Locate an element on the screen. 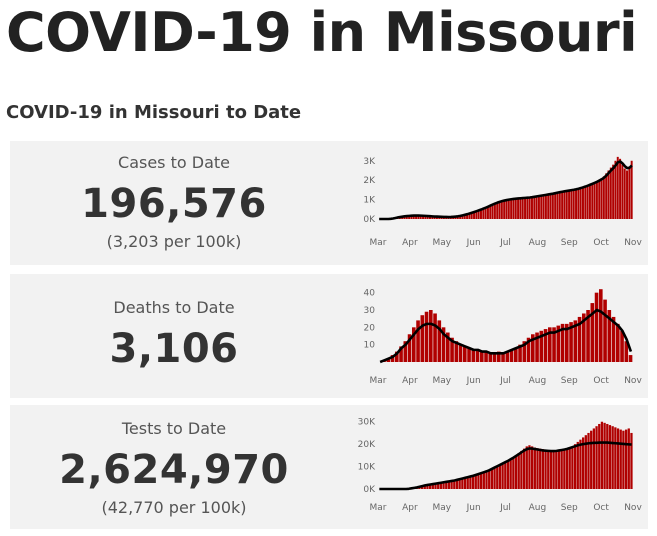 The height and width of the screenshot is (536, 657). tests-per-100k: (42,770 per 100k) is located at coordinates (174, 507).